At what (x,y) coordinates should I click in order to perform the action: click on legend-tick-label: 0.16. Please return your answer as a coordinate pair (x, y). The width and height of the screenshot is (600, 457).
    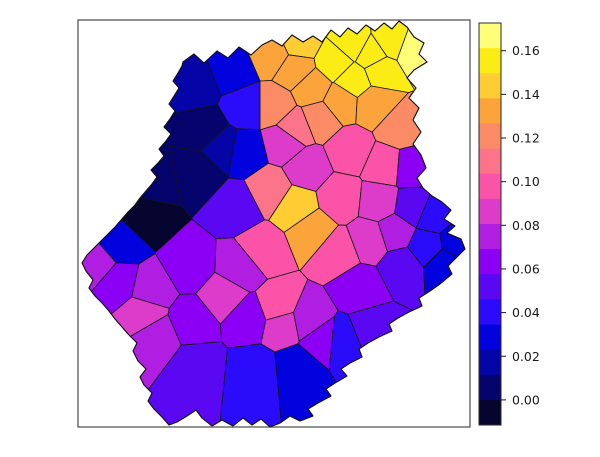
    Looking at the image, I should click on (526, 50).